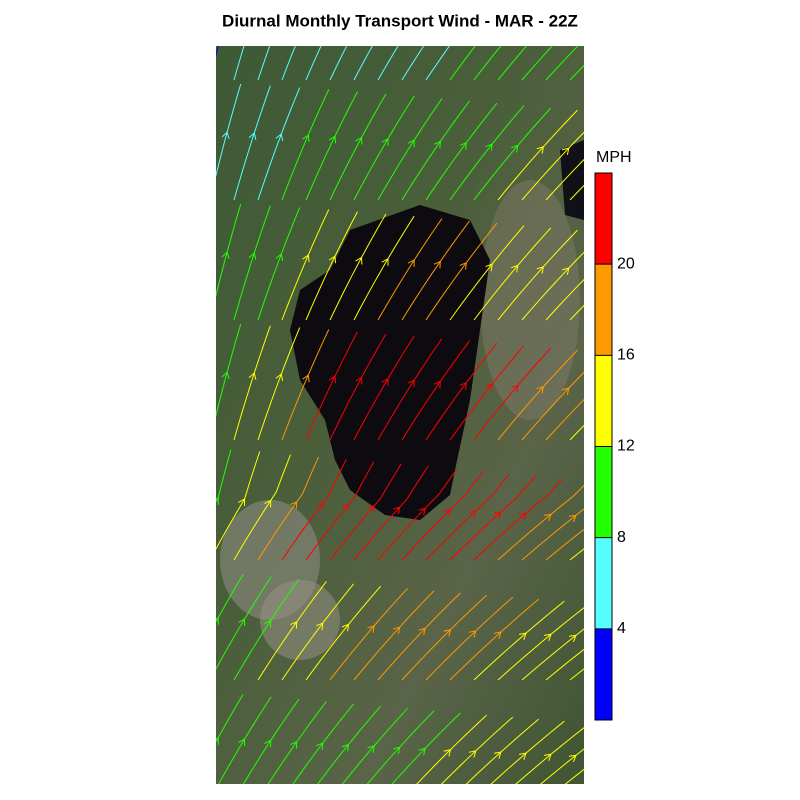  I want to click on urban-area, so click(300, 620).